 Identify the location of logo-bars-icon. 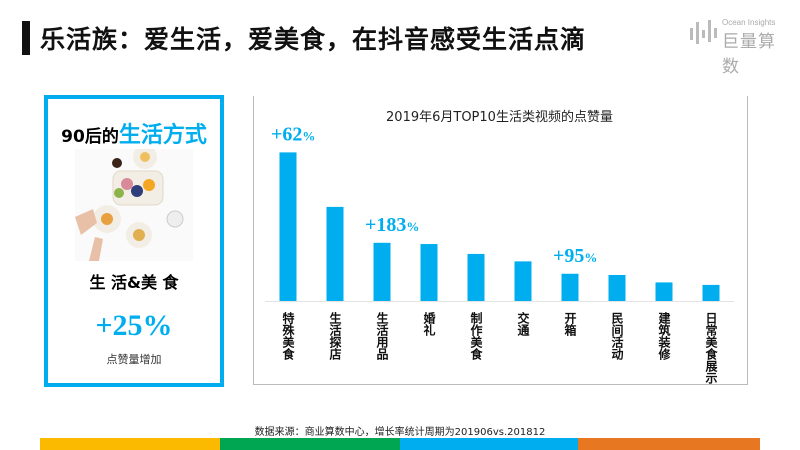
(703, 32).